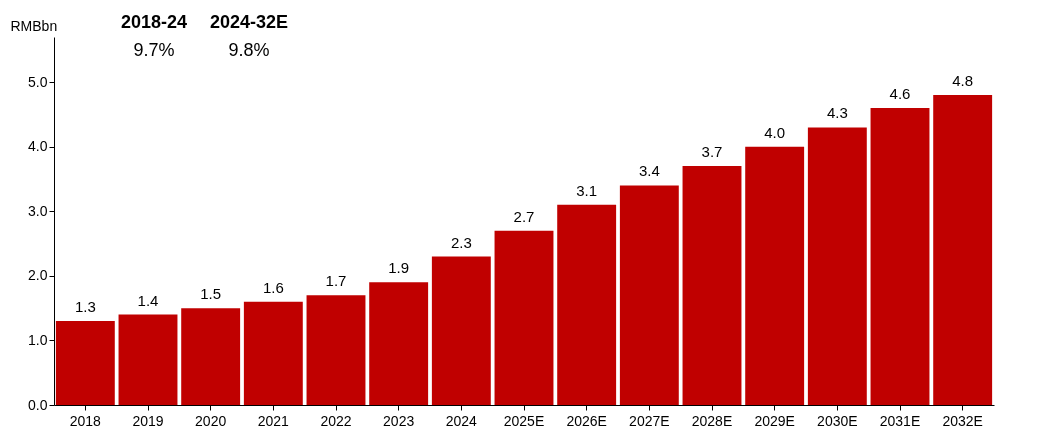 The height and width of the screenshot is (439, 1061). Describe the element at coordinates (85, 307) in the screenshot. I see `data-label: 1.3` at that location.